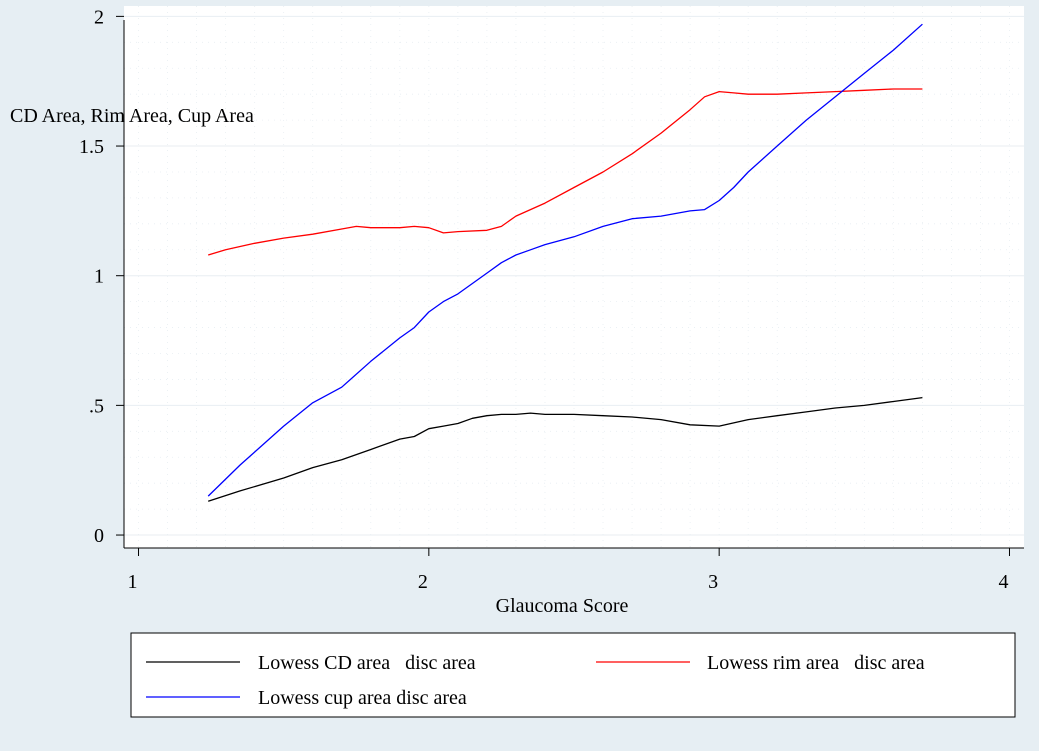 This screenshot has height=756, width=1039. What do you see at coordinates (565, 449) in the screenshot?
I see `series-line-cd` at bounding box center [565, 449].